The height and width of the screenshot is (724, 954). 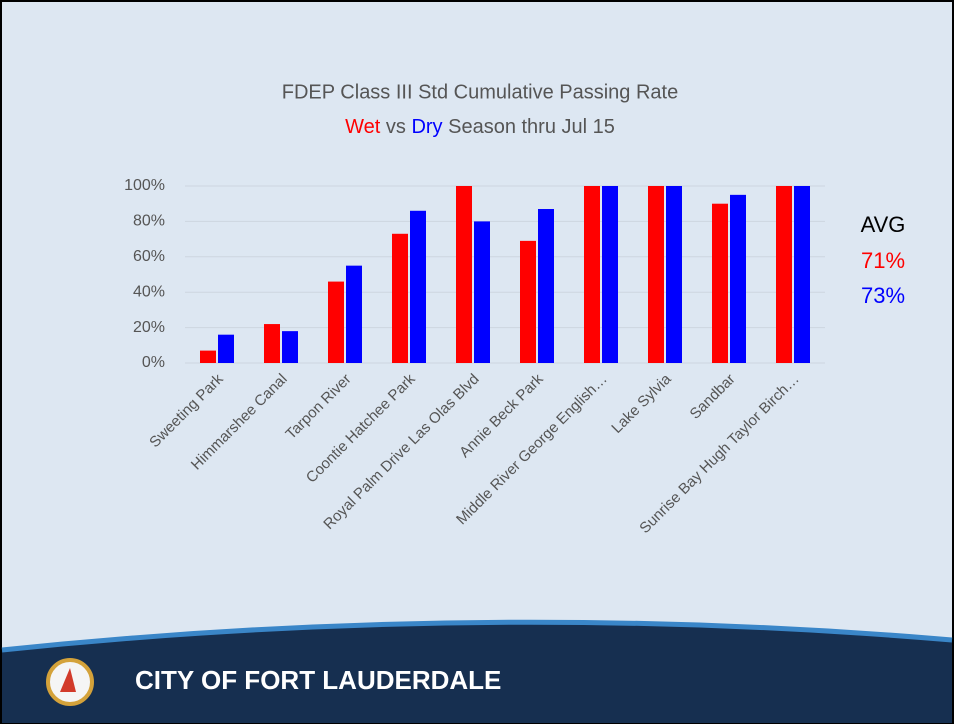 I want to click on average-dry: 73%, so click(x=883, y=295).